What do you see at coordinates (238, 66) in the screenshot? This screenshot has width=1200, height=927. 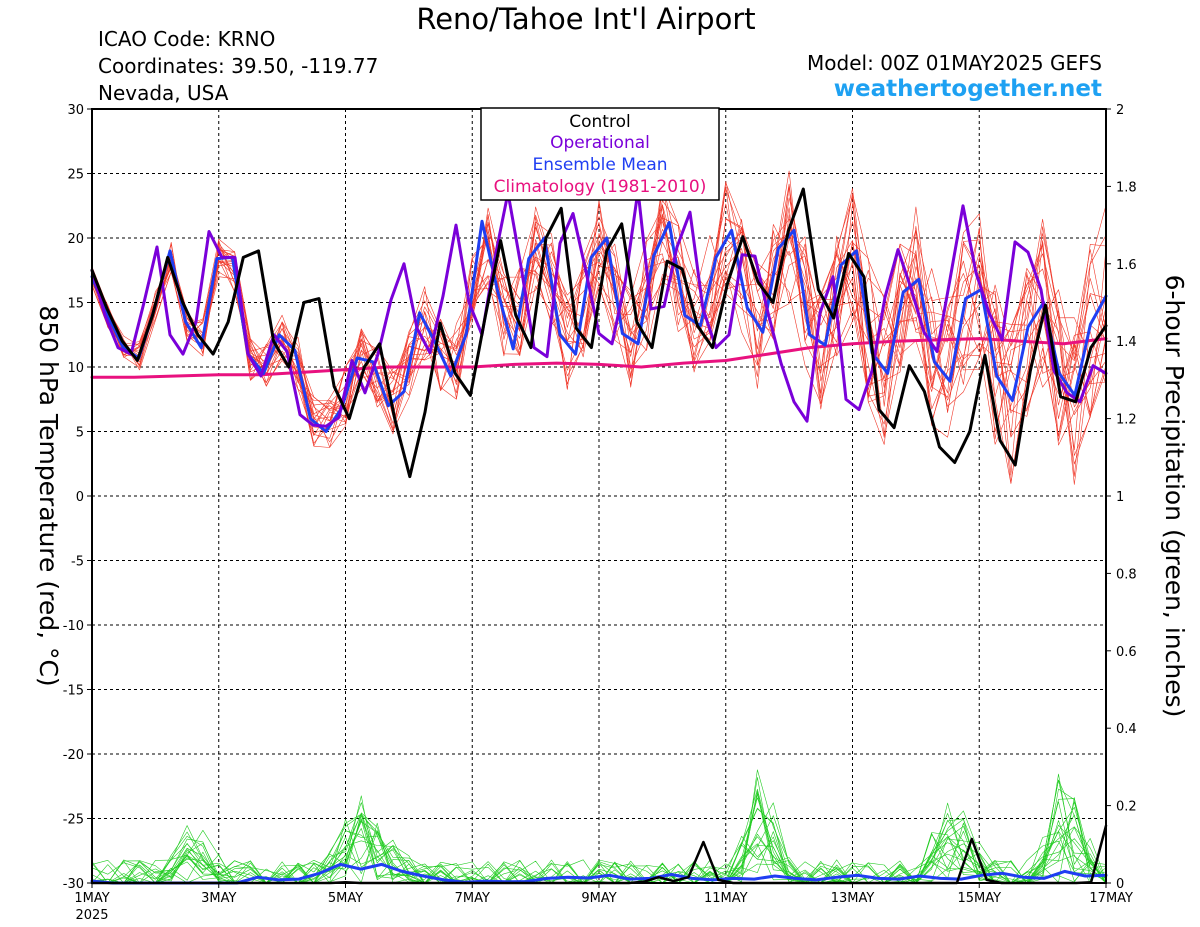 I see `coordinates: Coordinates: 39.50, -119.77` at bounding box center [238, 66].